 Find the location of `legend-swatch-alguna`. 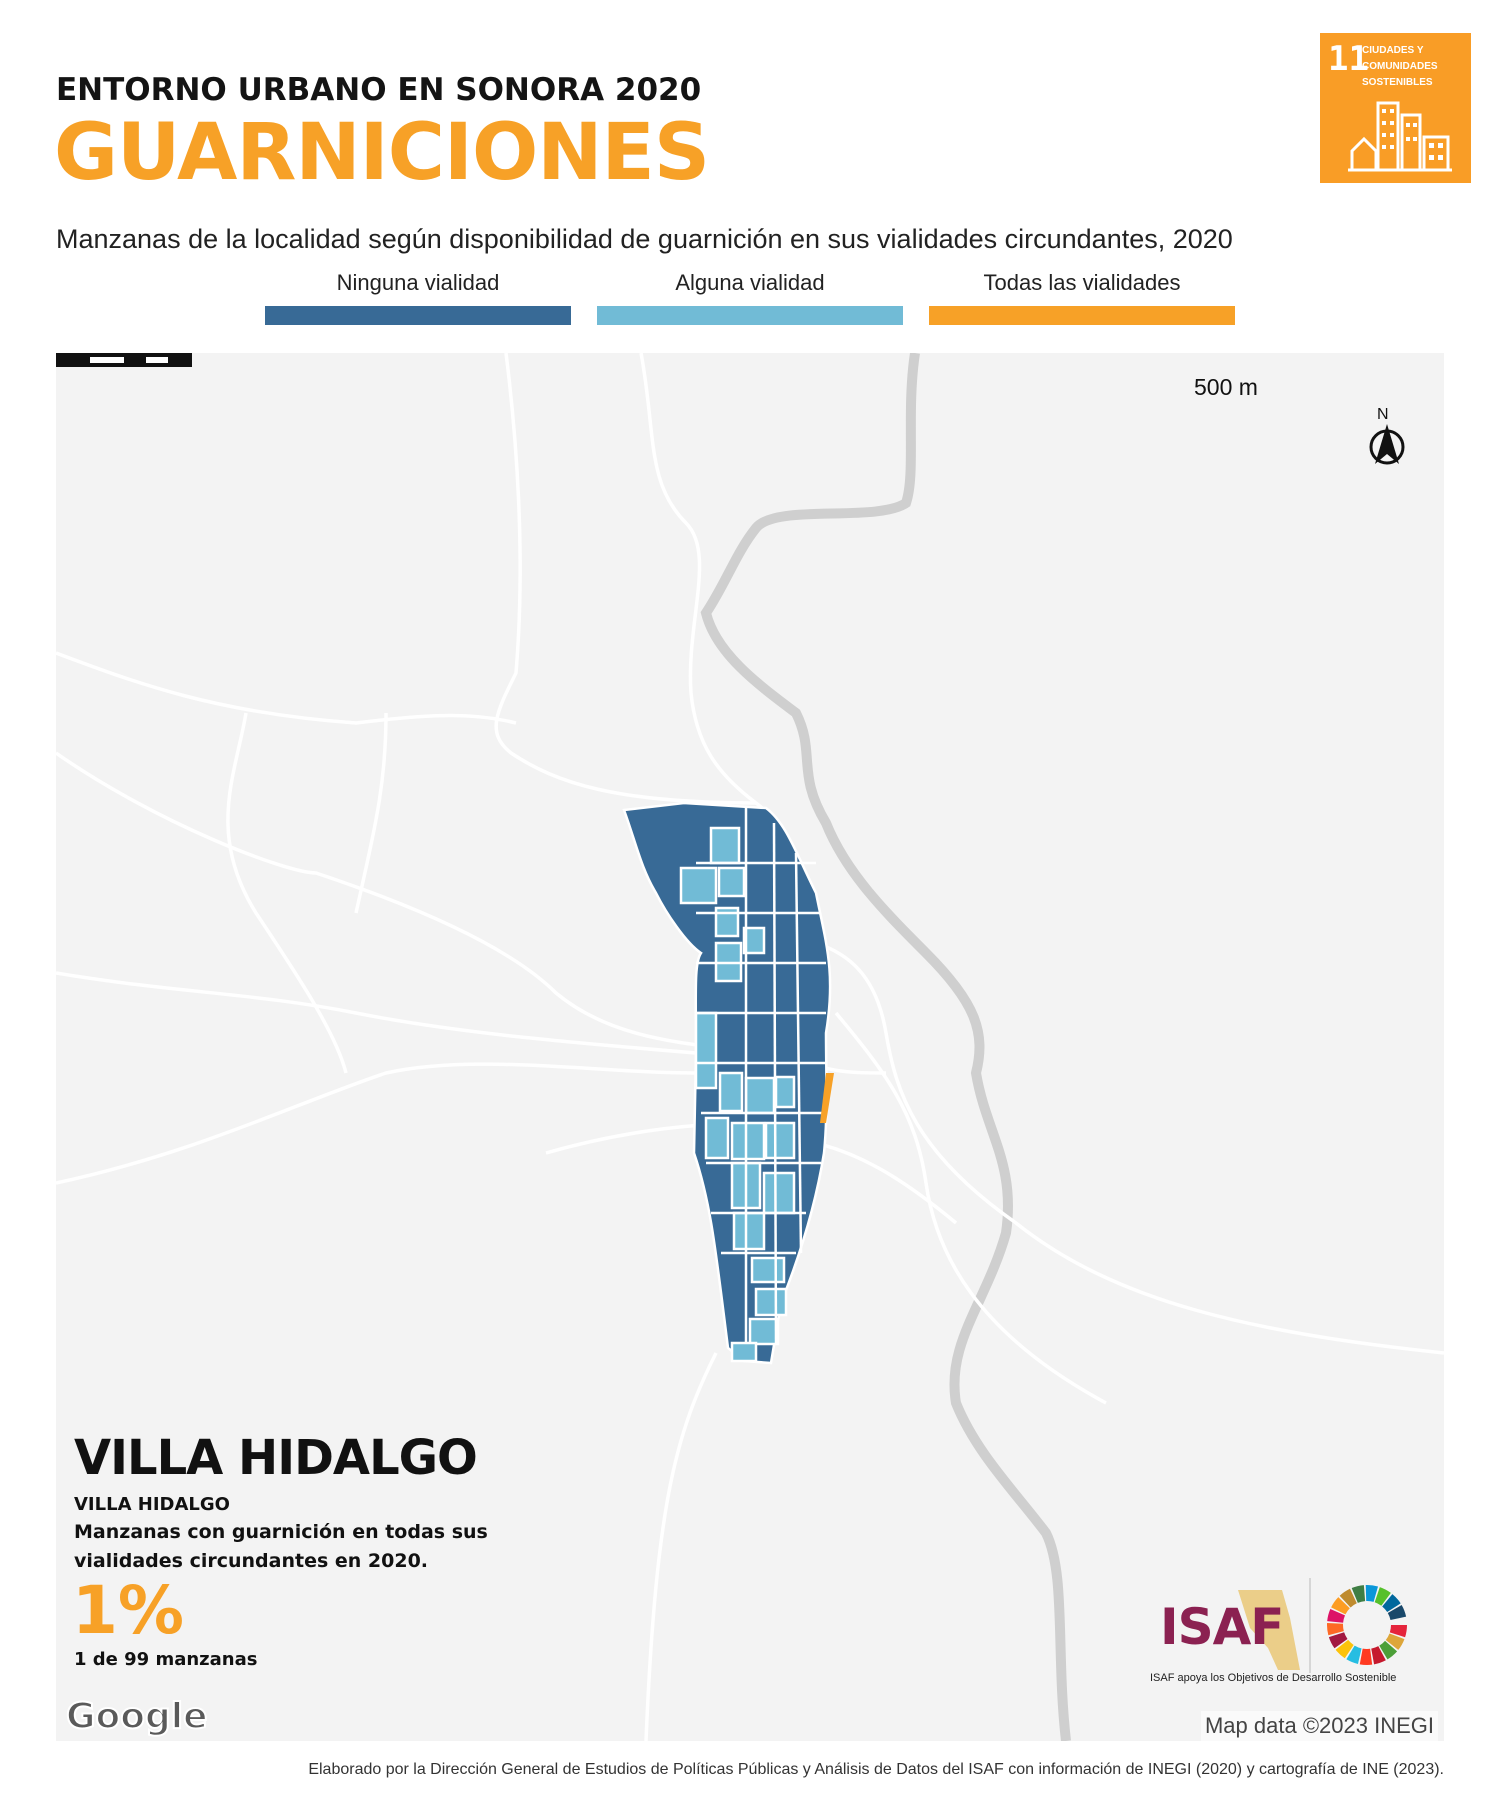

legend-swatch-alguna is located at coordinates (750, 315).